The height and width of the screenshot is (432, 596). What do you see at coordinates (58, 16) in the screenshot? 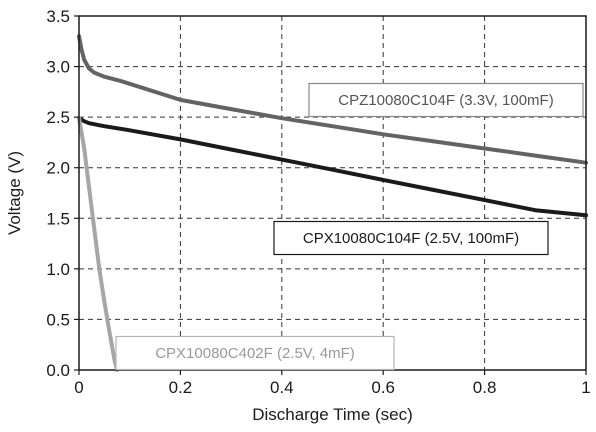
I see `y-tick-label: 3.5` at bounding box center [58, 16].